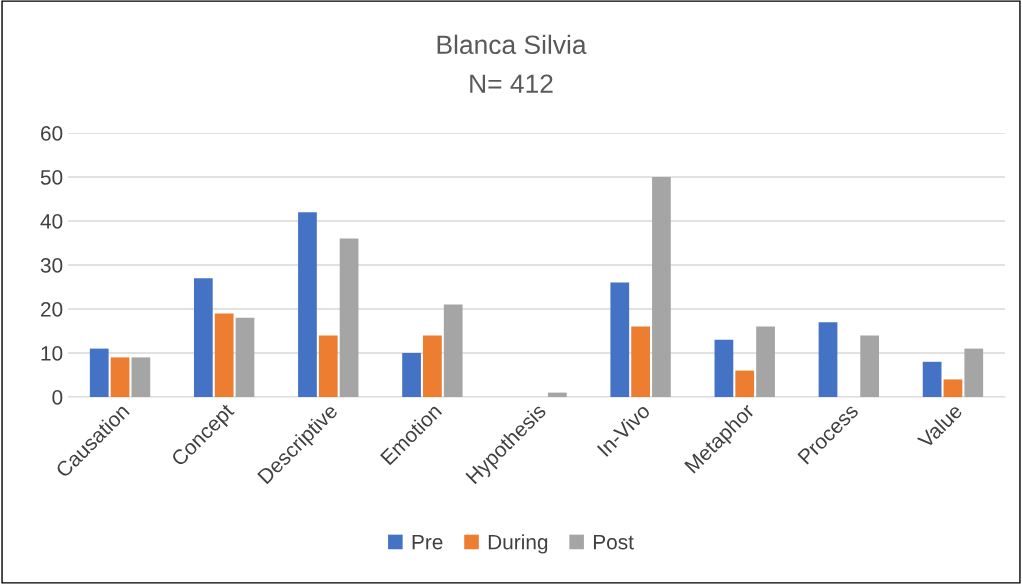 The image size is (1022, 584). I want to click on legend-label: Pre, so click(427, 542).